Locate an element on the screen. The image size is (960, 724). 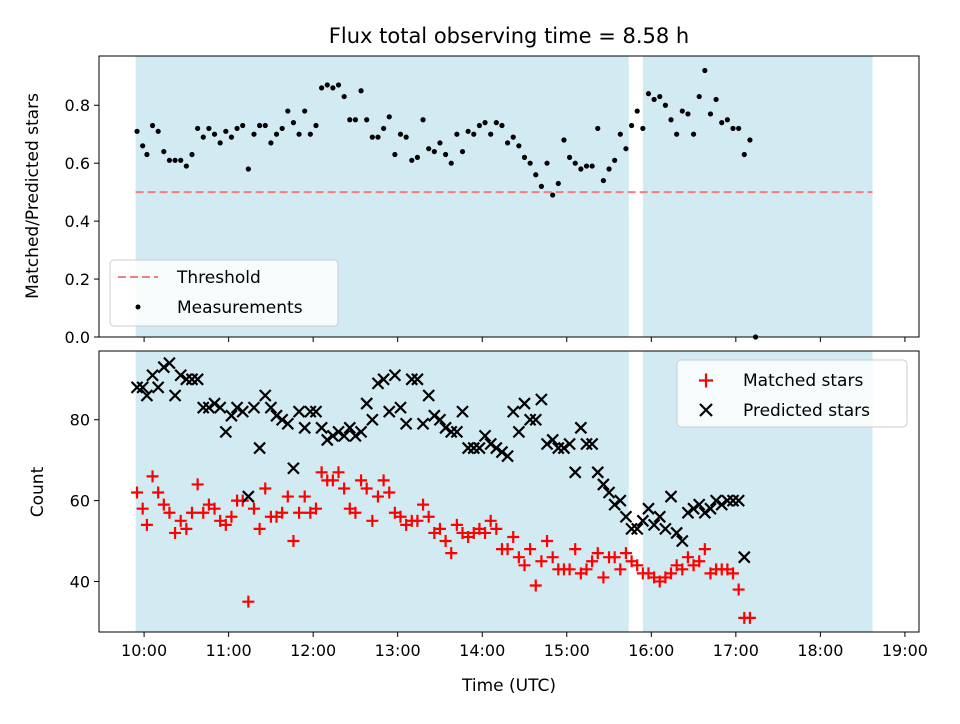
top-legend-frame is located at coordinates (224, 293).